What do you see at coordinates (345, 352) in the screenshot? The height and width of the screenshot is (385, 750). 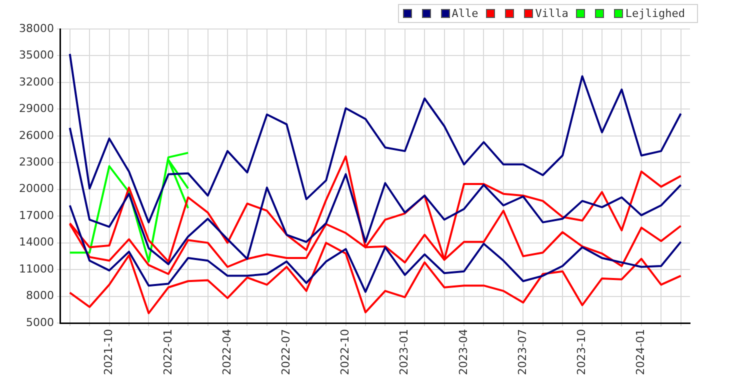 I see `x-tick-label: 2022-10` at bounding box center [345, 352].